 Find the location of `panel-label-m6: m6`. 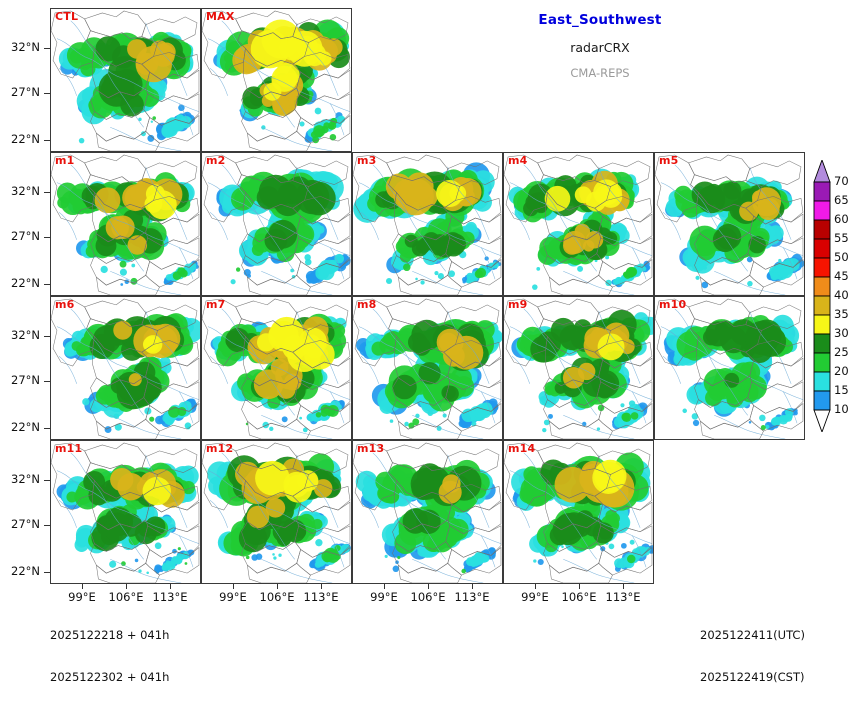

panel-label-m6: m6 is located at coordinates (65, 304).